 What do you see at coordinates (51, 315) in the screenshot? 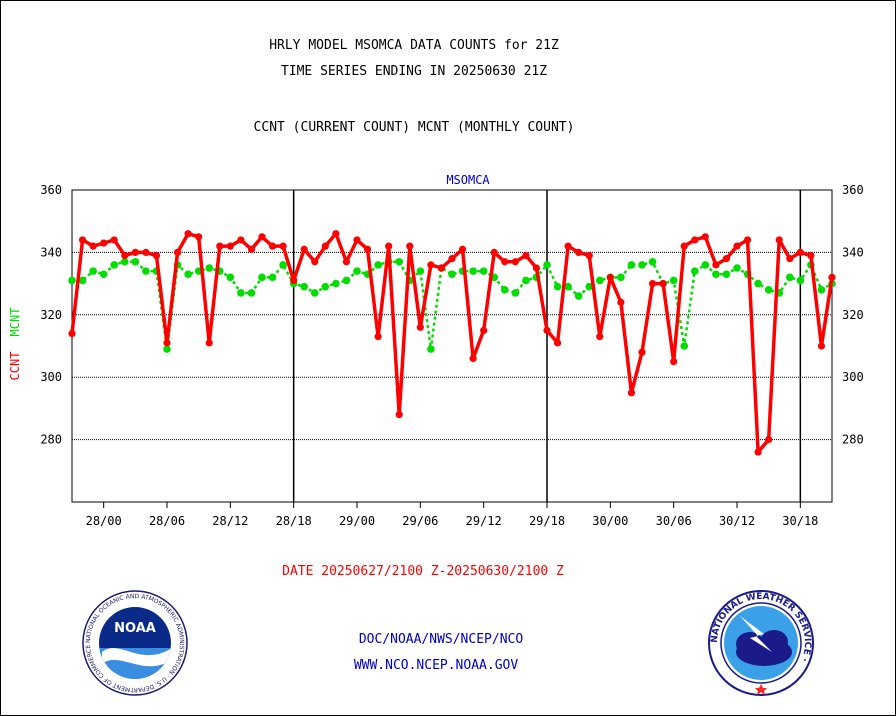
I see `y-tick-label-left: 320` at bounding box center [51, 315].